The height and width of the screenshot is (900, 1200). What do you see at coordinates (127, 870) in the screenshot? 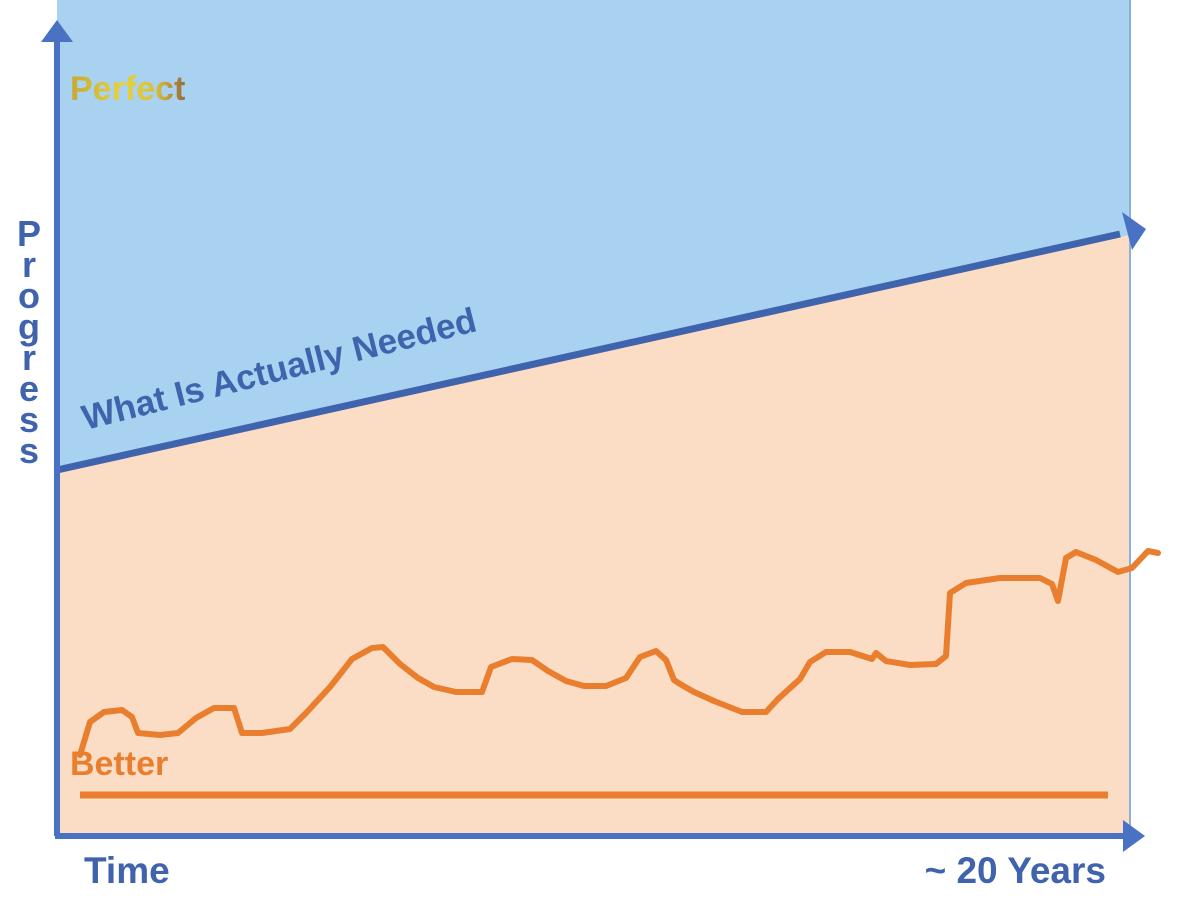
I see `x-axis-start-label: Time` at bounding box center [127, 870].